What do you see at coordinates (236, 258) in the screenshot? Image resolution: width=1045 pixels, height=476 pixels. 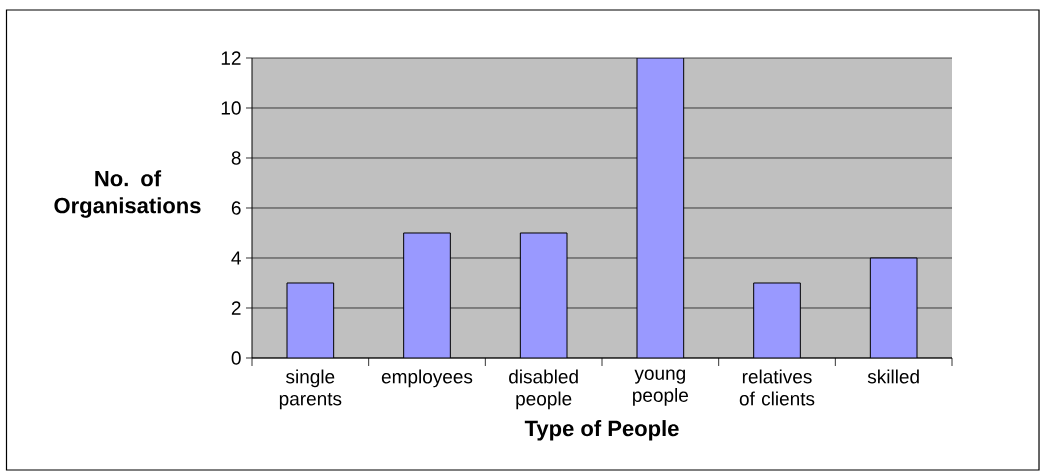 I see `y-tick-label: 4` at bounding box center [236, 258].